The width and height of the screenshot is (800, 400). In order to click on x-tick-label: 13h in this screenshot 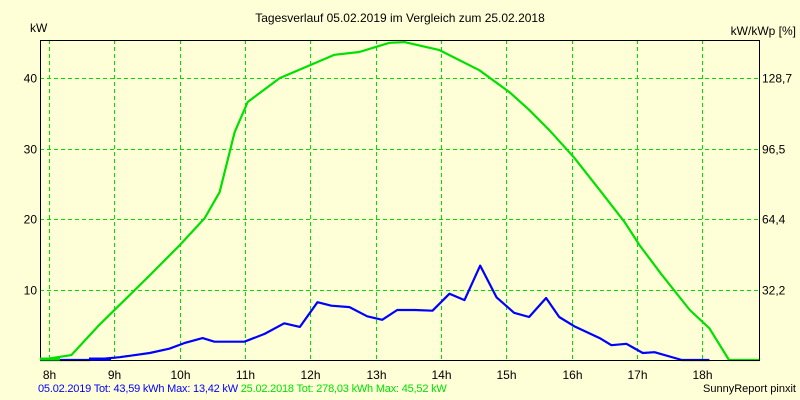, I will do `click(376, 375)`.